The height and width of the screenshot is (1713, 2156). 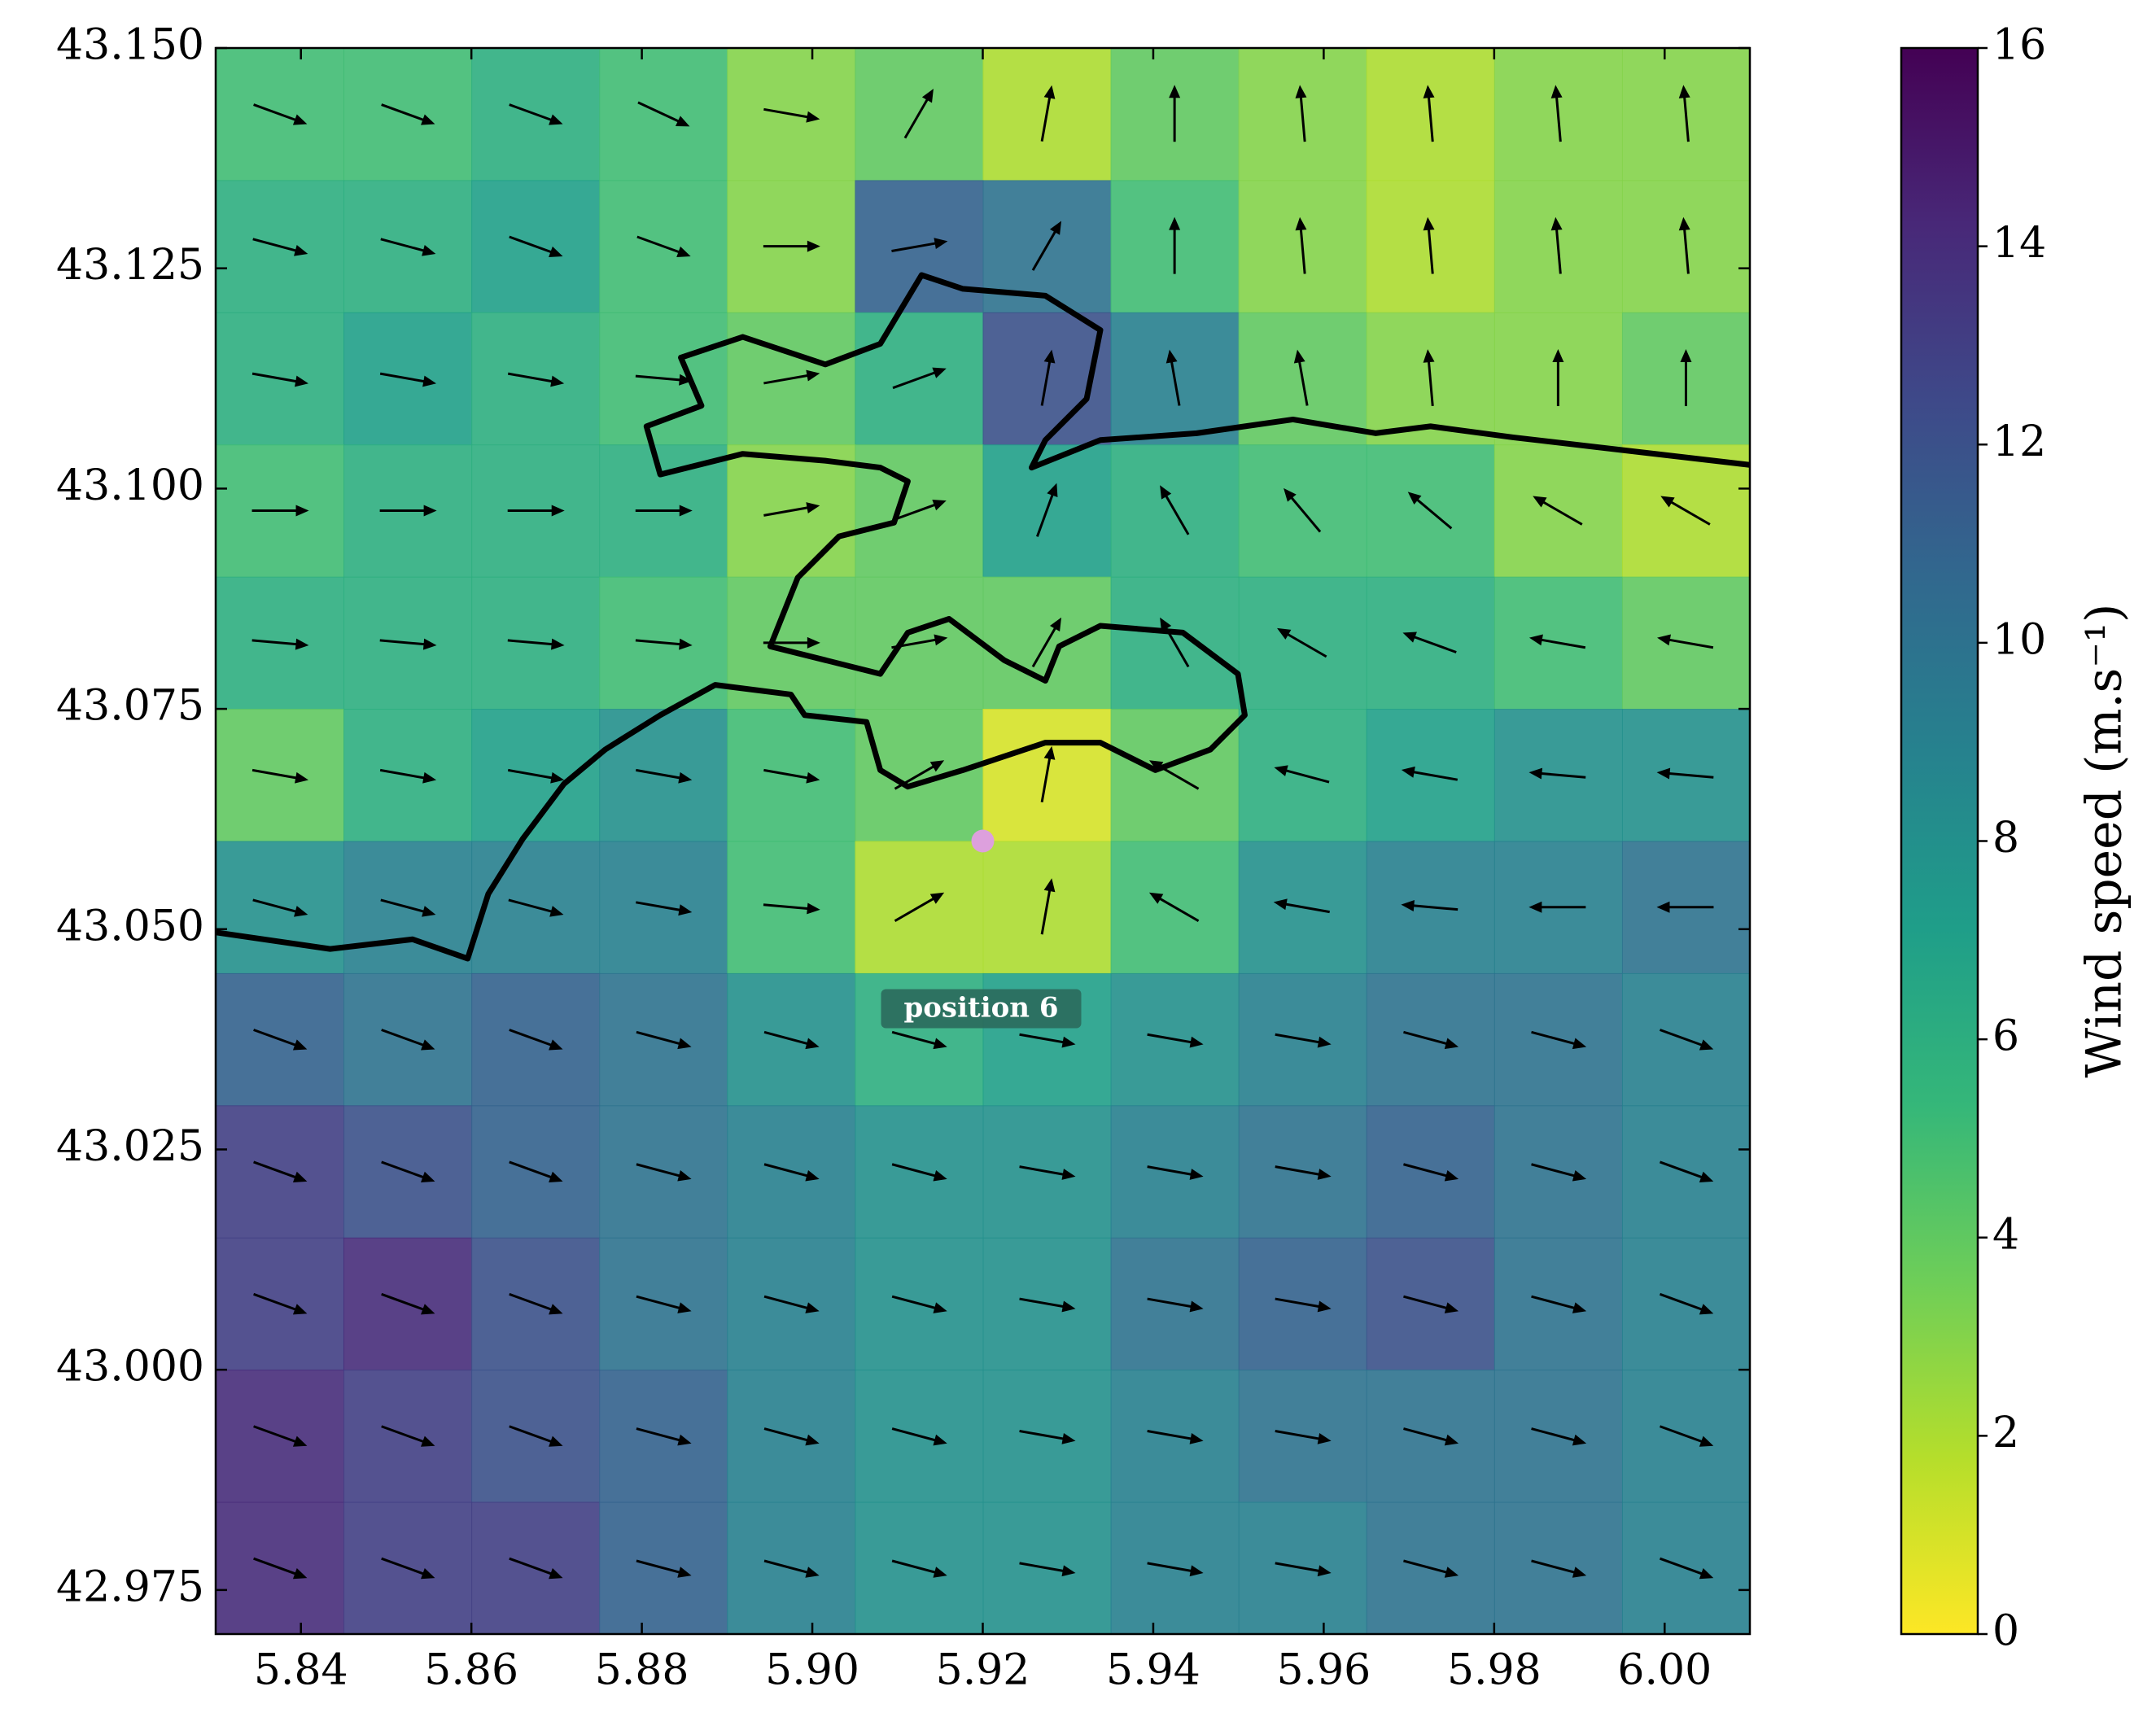 What do you see at coordinates (2005, 1036) in the screenshot?
I see `colorbar-tick-label: 6` at bounding box center [2005, 1036].